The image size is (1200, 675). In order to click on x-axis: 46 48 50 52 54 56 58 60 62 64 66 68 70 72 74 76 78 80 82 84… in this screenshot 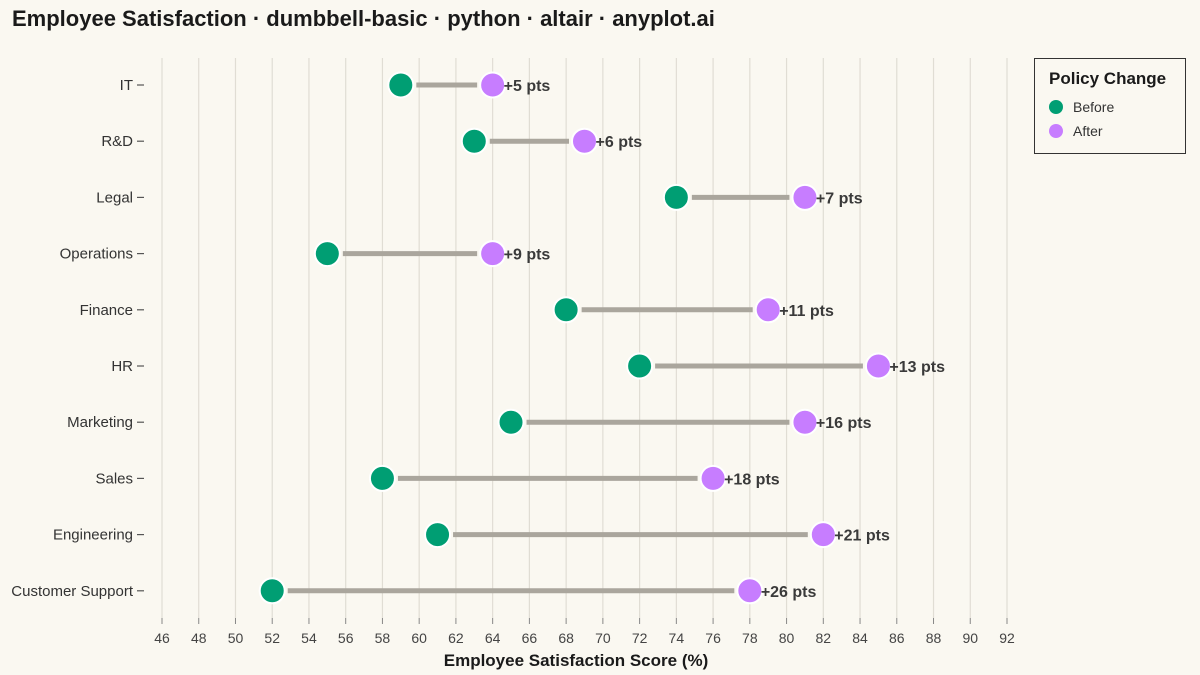, I will do `click(584, 632)`.